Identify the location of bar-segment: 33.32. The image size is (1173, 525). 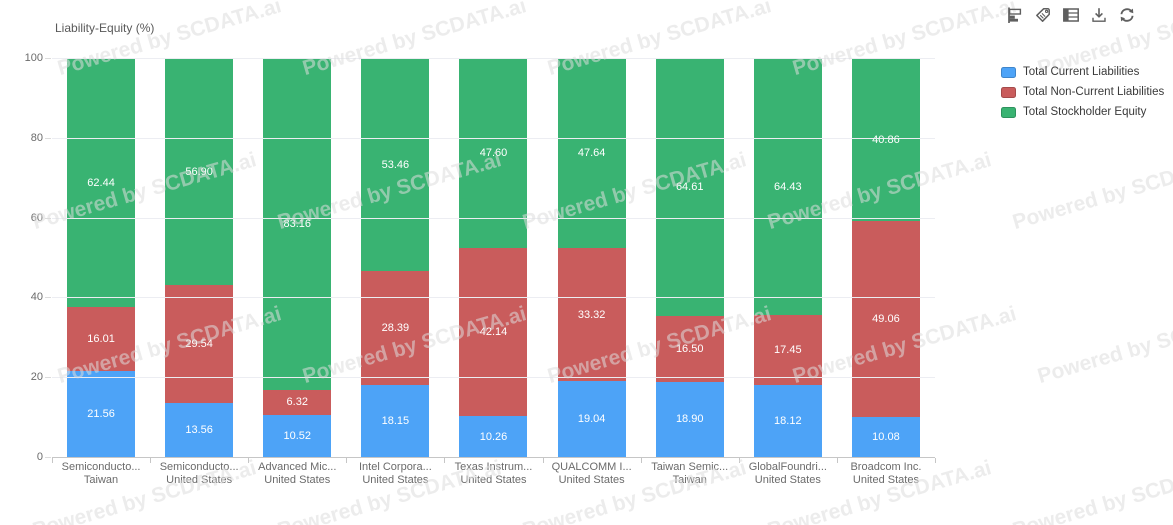
(591, 315).